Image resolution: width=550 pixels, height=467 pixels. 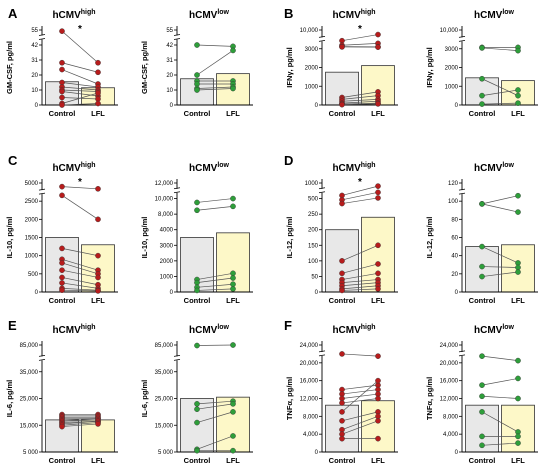 What do you see at coordinates (453, 184) in the screenshot?
I see `y-tick-label: 120` at bounding box center [453, 184].